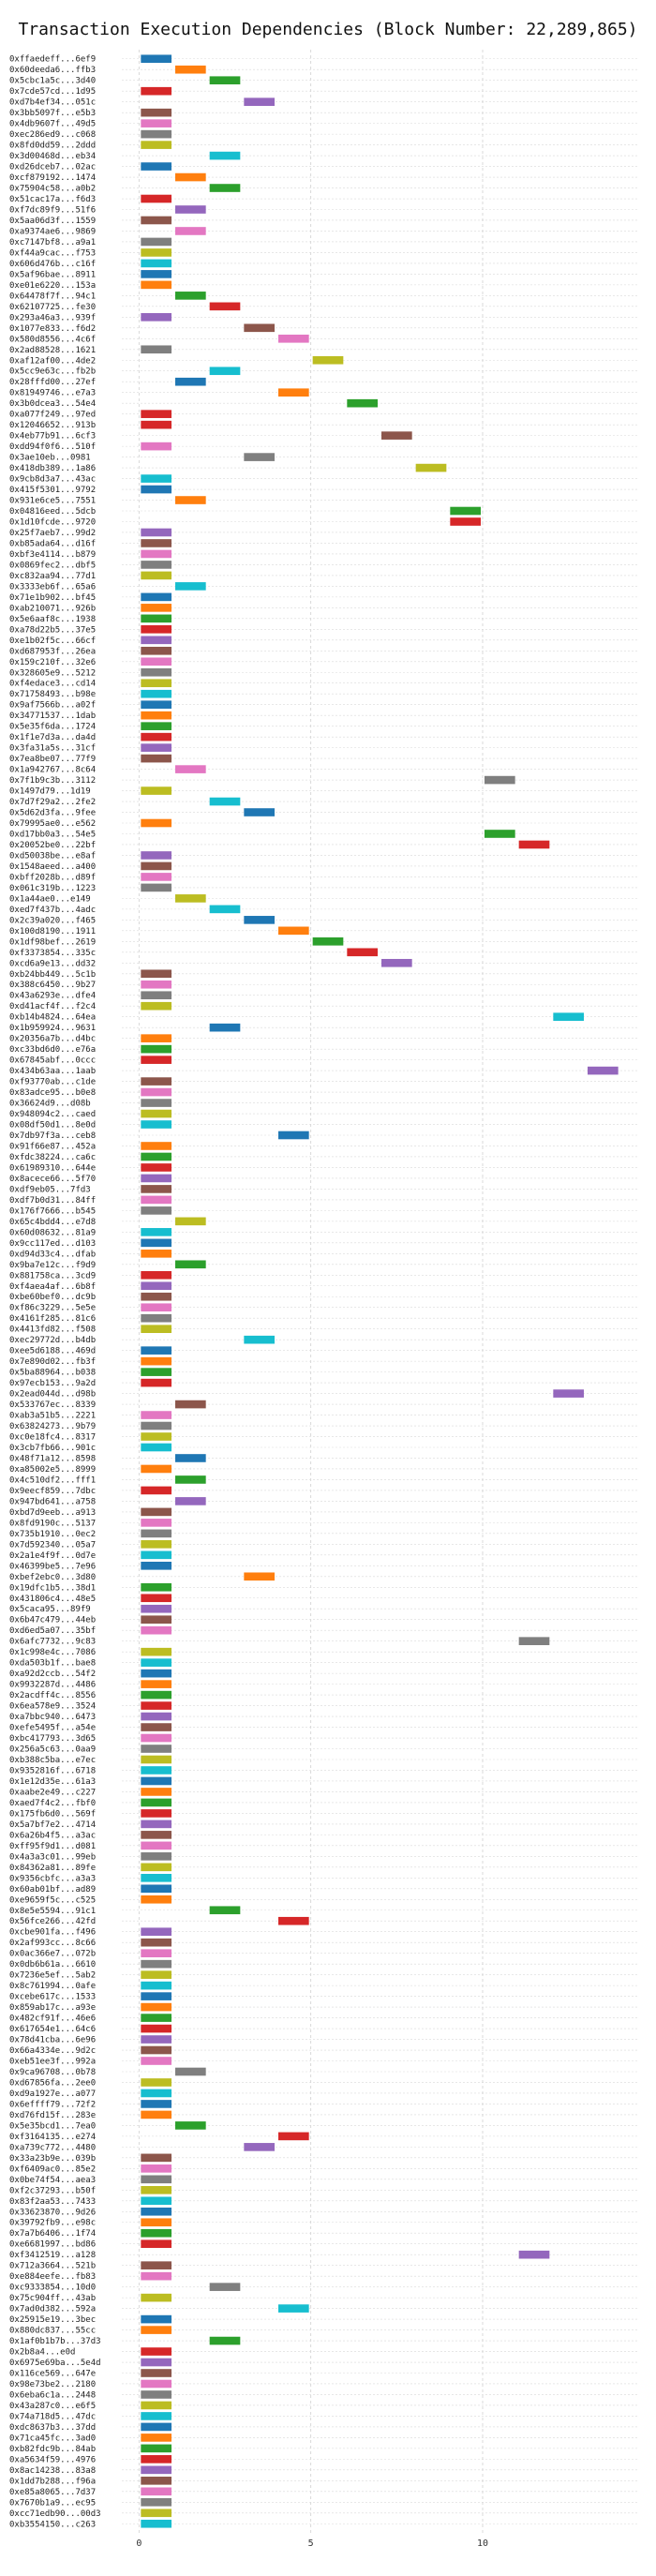 This screenshot has width=656, height=2576. What do you see at coordinates (52, 684) in the screenshot?
I see `tx-label: 0xf4edace3...cd14` at bounding box center [52, 684].